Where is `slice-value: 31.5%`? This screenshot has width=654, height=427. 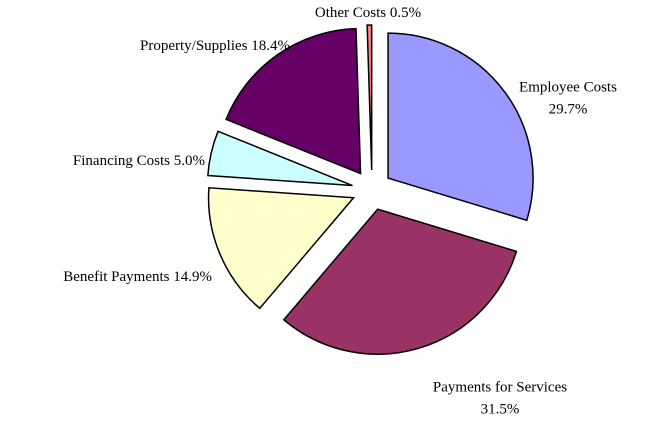
slice-value: 31.5% is located at coordinates (500, 409).